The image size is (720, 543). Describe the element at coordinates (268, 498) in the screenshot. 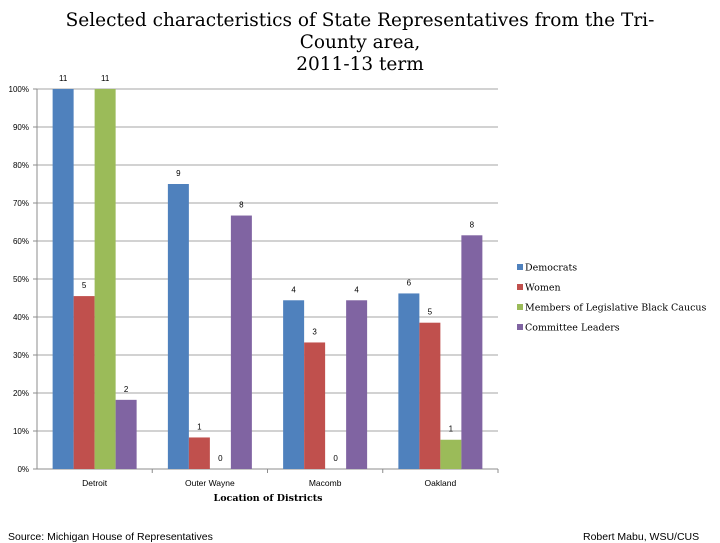

I see `x-axis-title: Location of Districts` at that location.